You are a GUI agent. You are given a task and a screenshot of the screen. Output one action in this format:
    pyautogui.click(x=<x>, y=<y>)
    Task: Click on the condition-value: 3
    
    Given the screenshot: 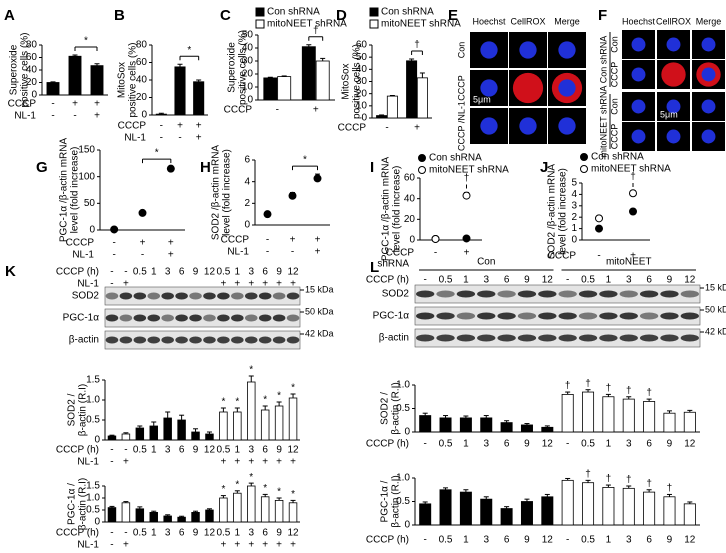 What is the action you would take?
    pyautogui.click(x=251, y=533)
    